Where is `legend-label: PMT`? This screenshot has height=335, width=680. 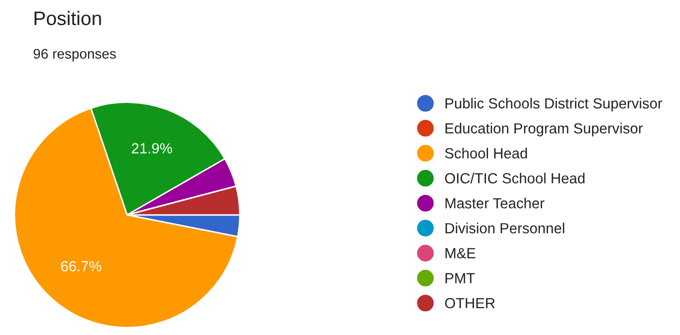
legend-label: PMT is located at coordinates (460, 278).